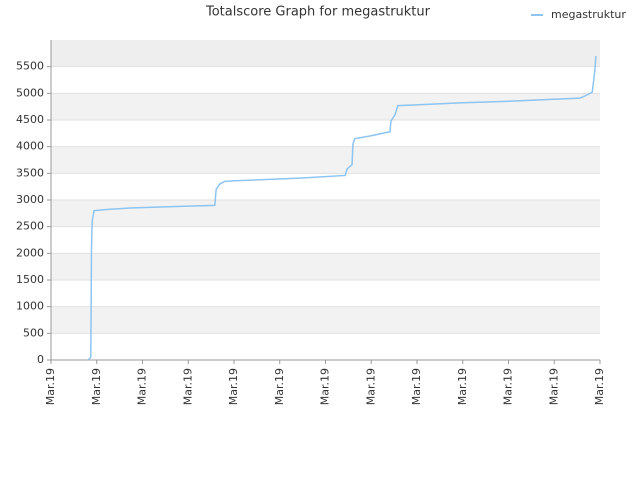 This screenshot has height=480, width=640. I want to click on y-tick-label: 5500, so click(30, 66).